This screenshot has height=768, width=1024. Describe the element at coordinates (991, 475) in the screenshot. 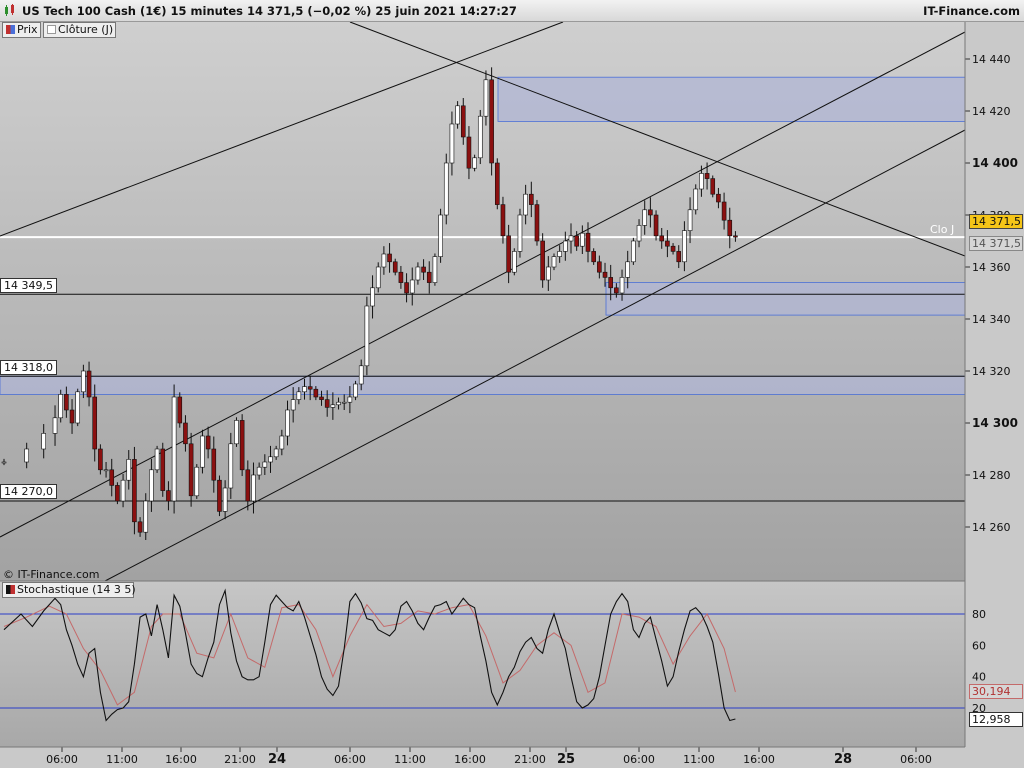

I see `y-tick-label: 14 280` at that location.